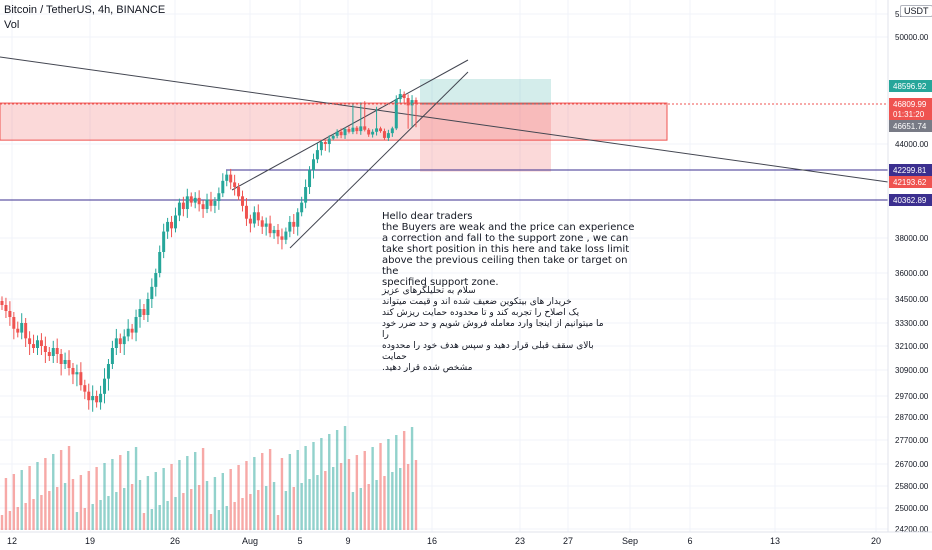 The height and width of the screenshot is (550, 932). Describe the element at coordinates (912, 529) in the screenshot. I see `price-tick-label: 24200.00` at that location.